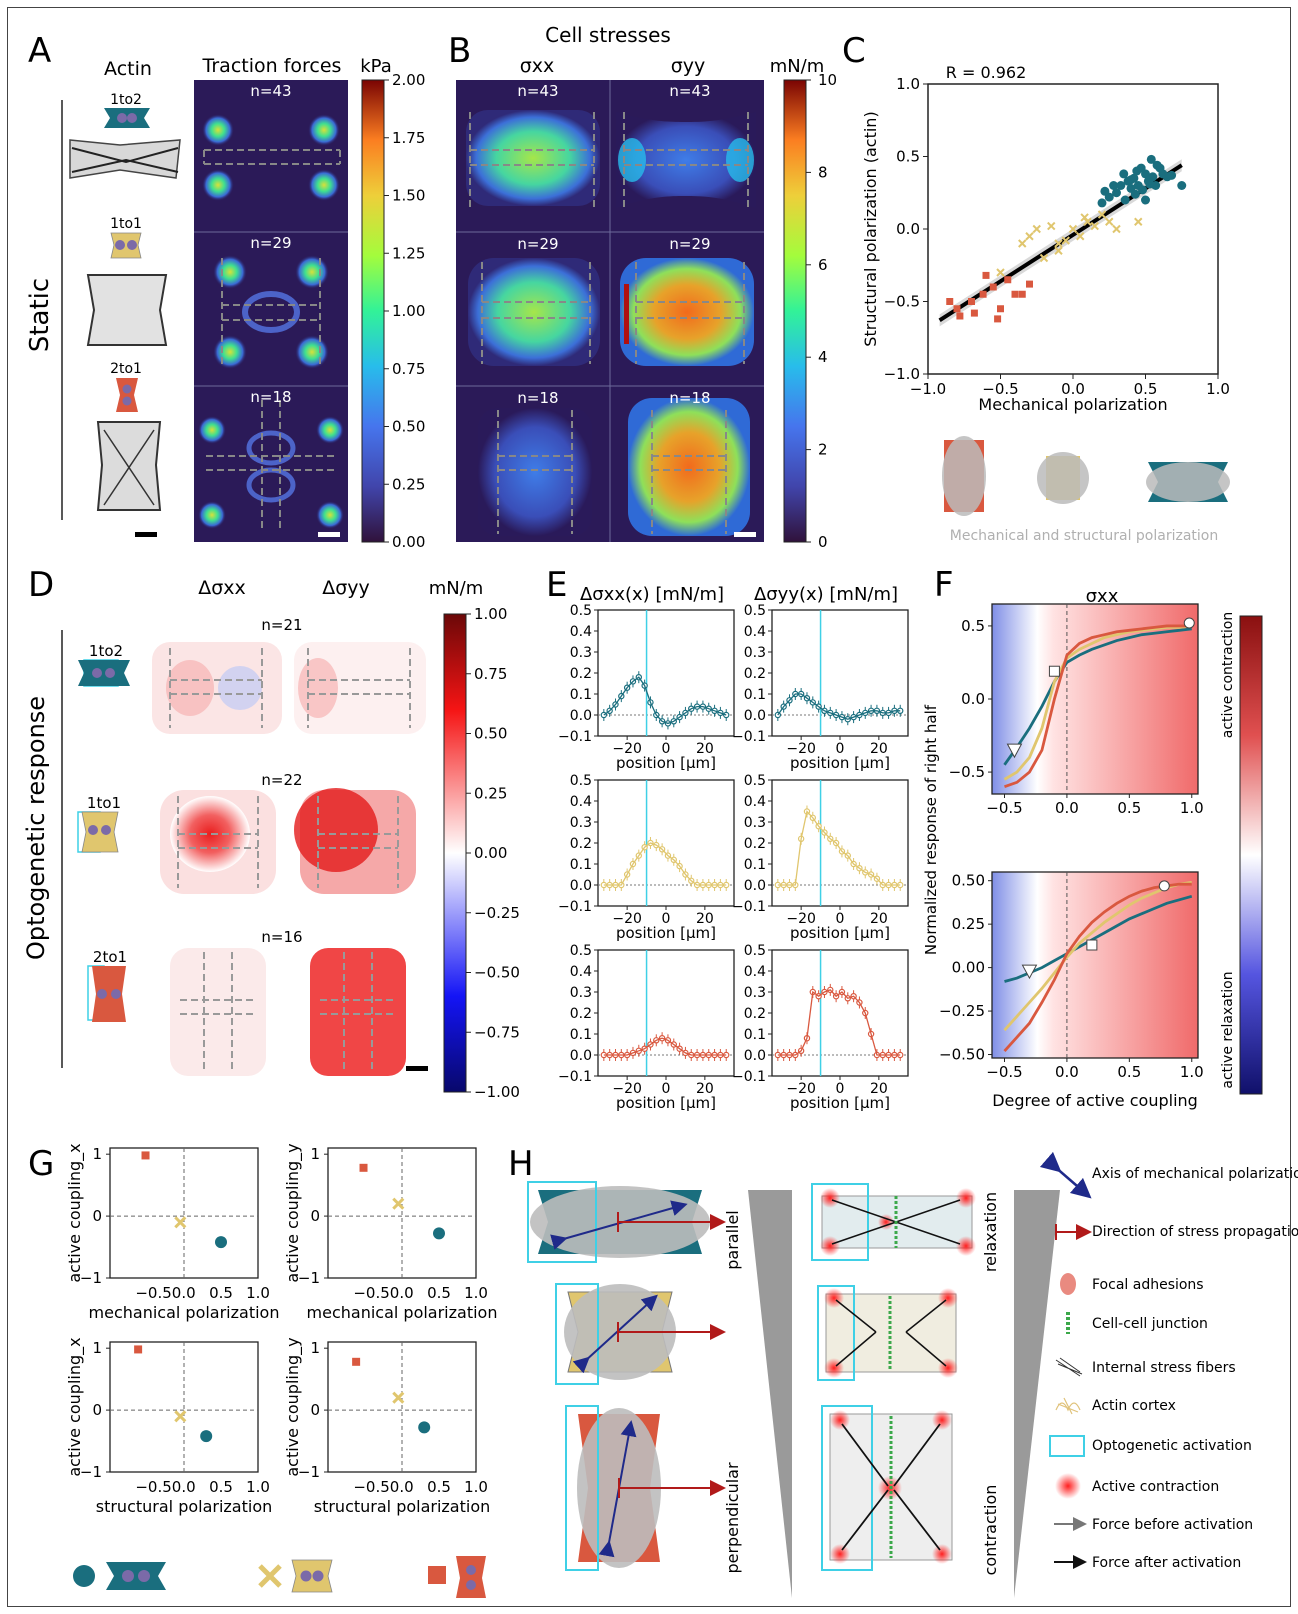 The image size is (1298, 1614). I want to click on y-tick-label: 0.3, so click(581, 653).